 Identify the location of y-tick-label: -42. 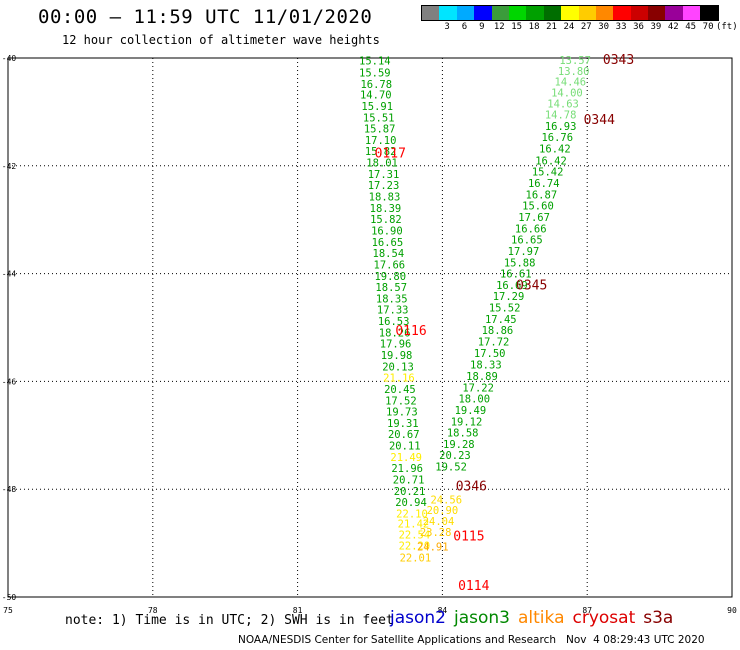
(9, 166).